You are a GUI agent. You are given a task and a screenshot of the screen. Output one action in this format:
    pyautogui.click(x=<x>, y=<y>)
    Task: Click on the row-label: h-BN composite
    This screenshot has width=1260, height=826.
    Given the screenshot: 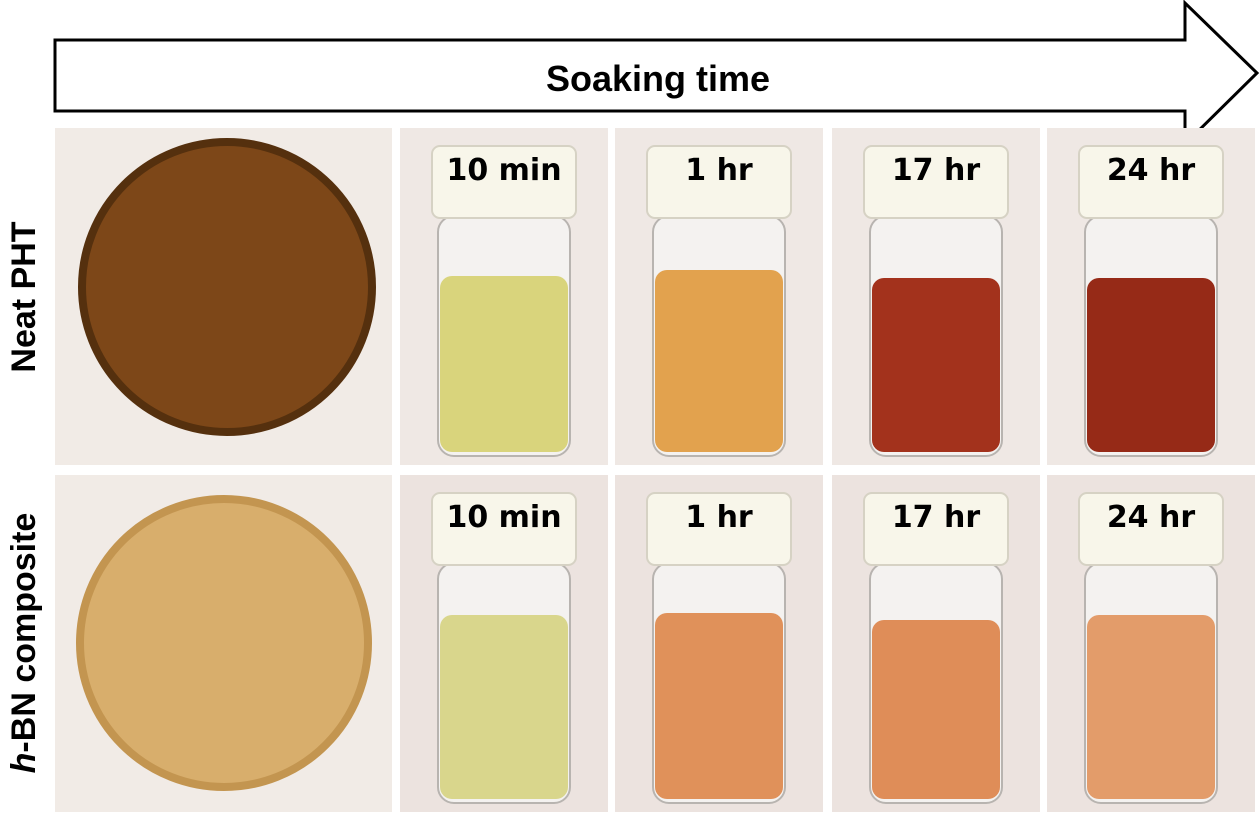 What is the action you would take?
    pyautogui.click(x=24, y=643)
    